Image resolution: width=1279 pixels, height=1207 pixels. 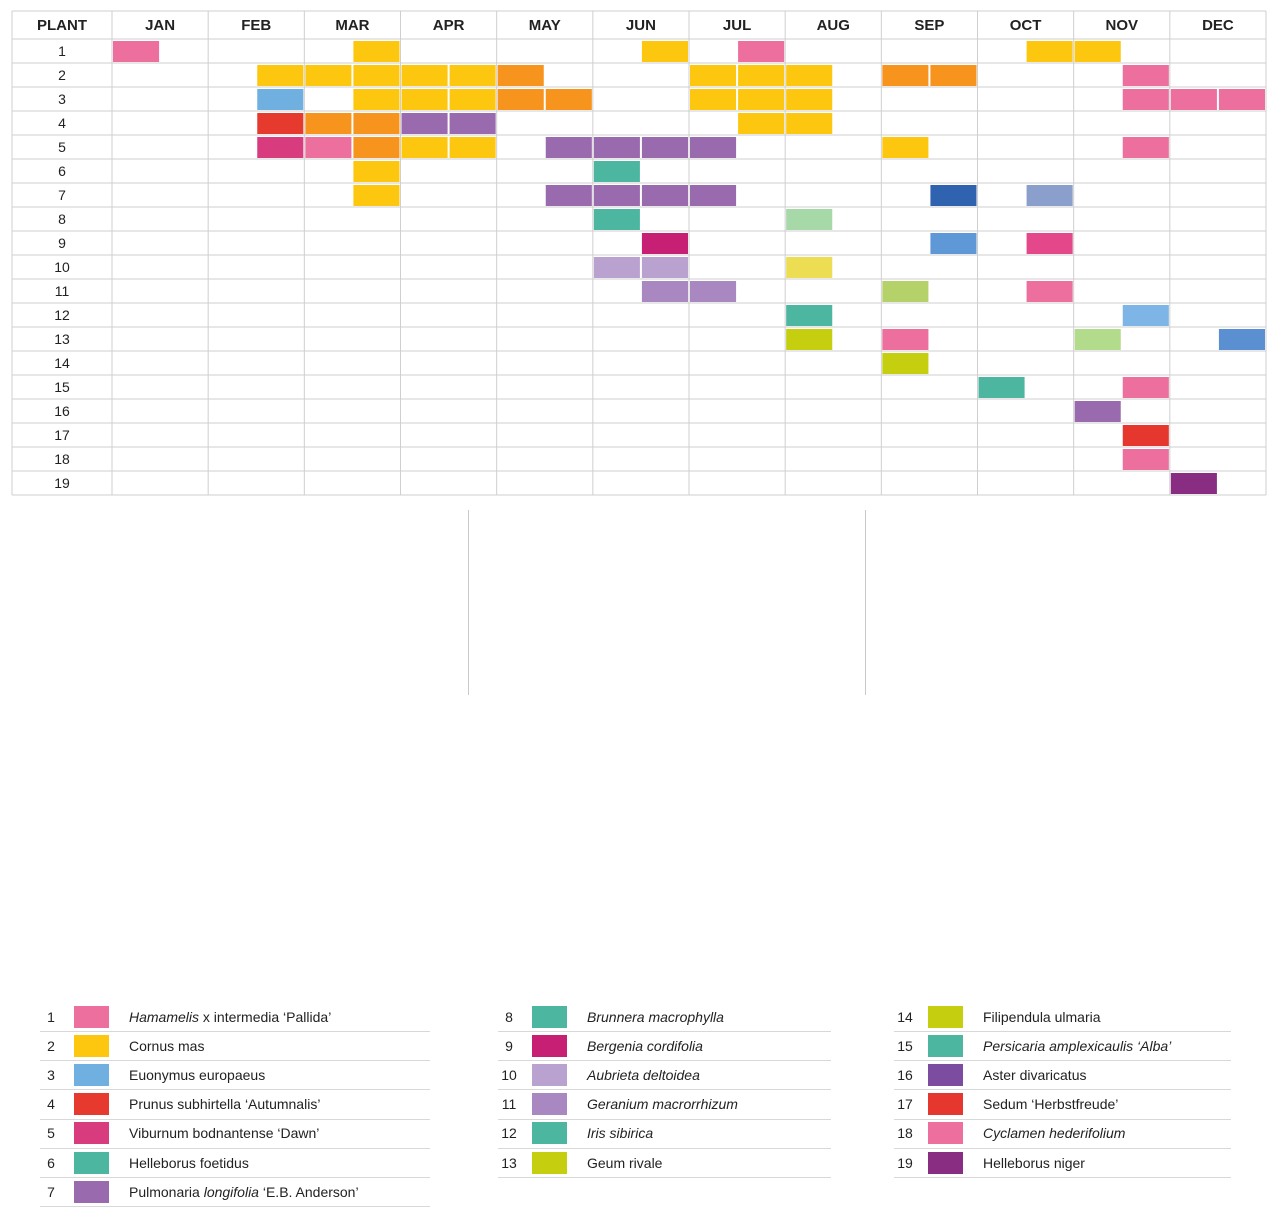 What do you see at coordinates (643, 1074) in the screenshot?
I see `legend-plant-name: Aubrieta deltoidea` at bounding box center [643, 1074].